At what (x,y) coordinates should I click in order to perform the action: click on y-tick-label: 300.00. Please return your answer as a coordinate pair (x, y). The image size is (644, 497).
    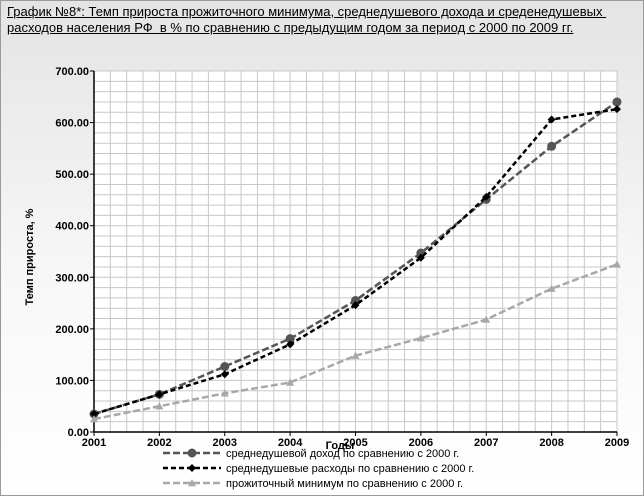
    Looking at the image, I should click on (72, 278).